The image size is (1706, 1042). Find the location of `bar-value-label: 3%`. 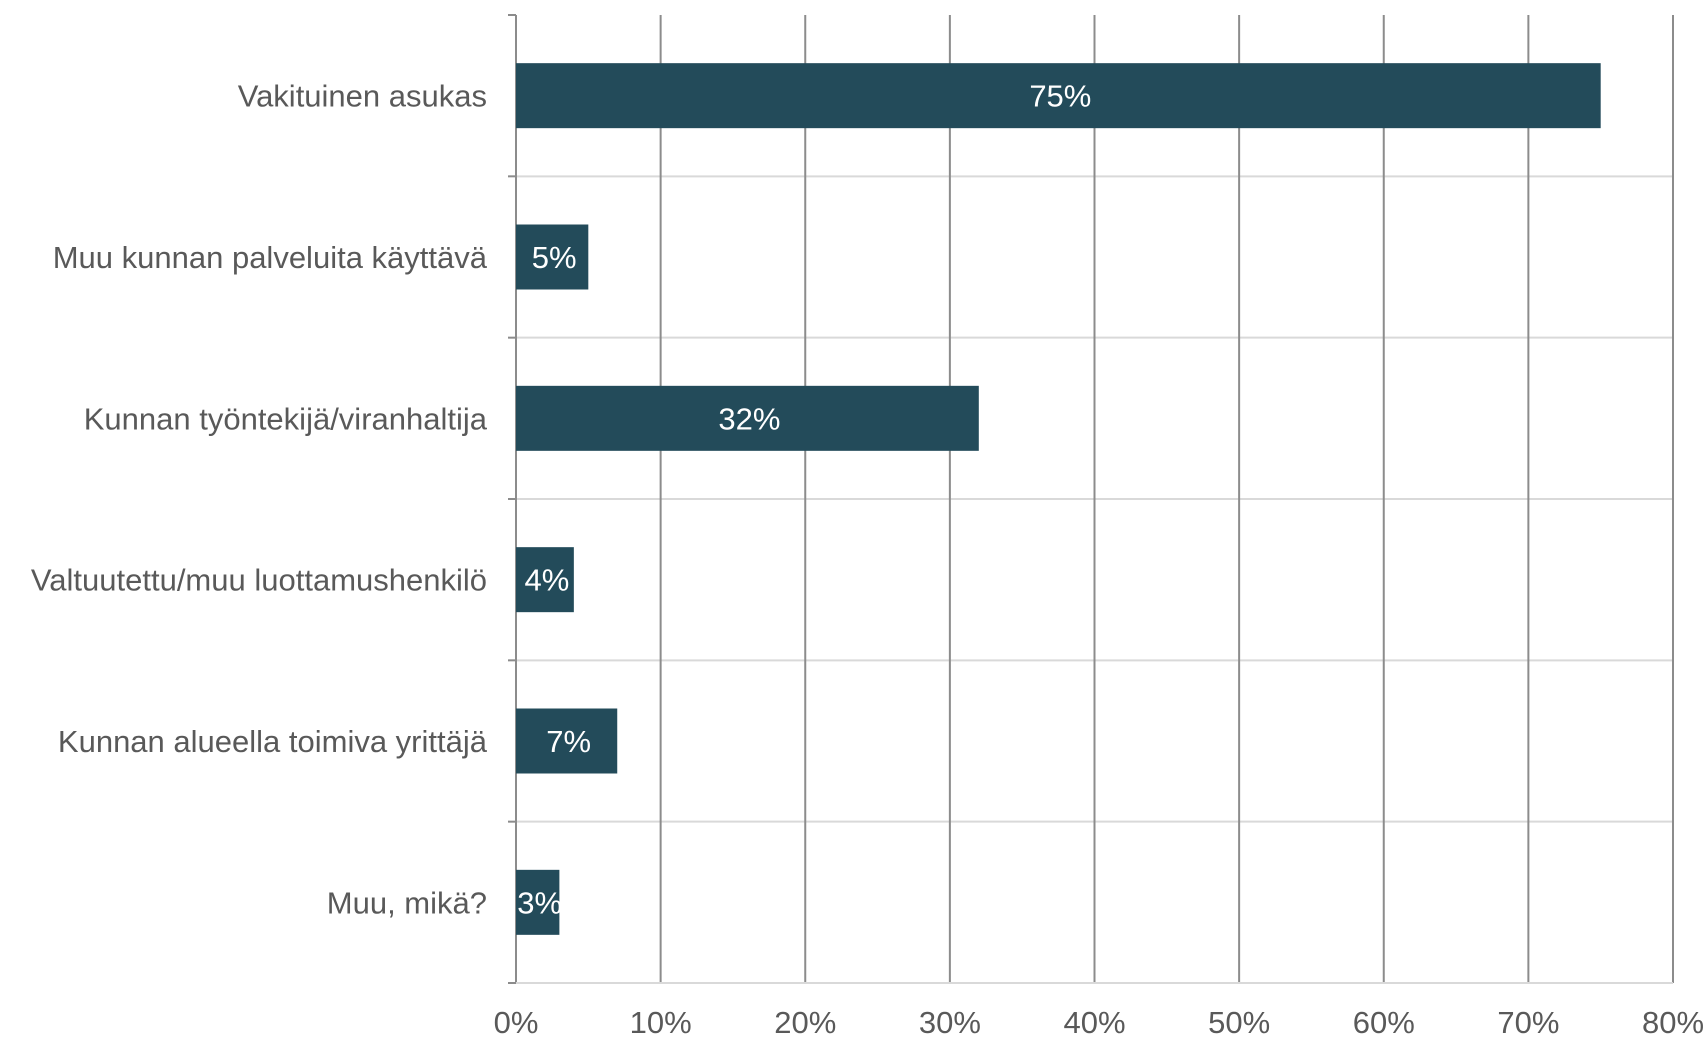

bar-value-label: 3% is located at coordinates (539, 902).